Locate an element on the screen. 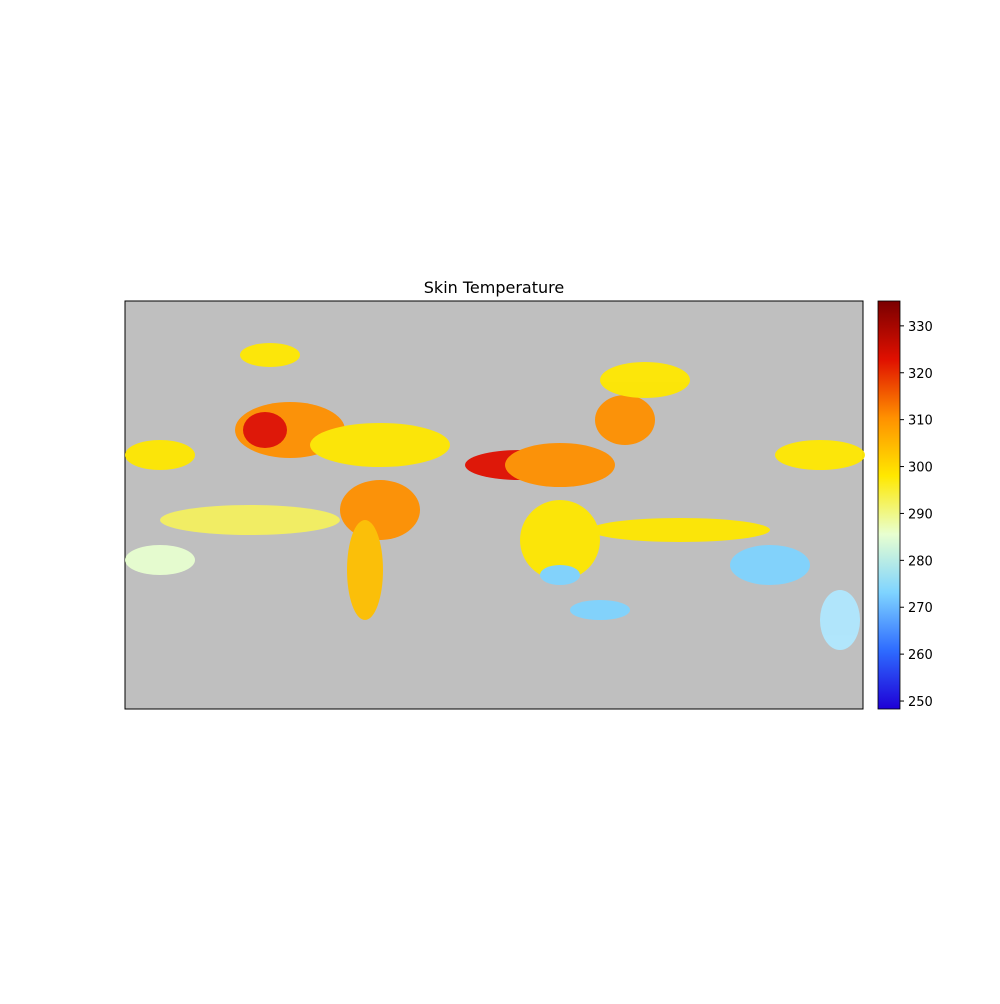  colorbar-tick-label: 270 is located at coordinates (920, 608).